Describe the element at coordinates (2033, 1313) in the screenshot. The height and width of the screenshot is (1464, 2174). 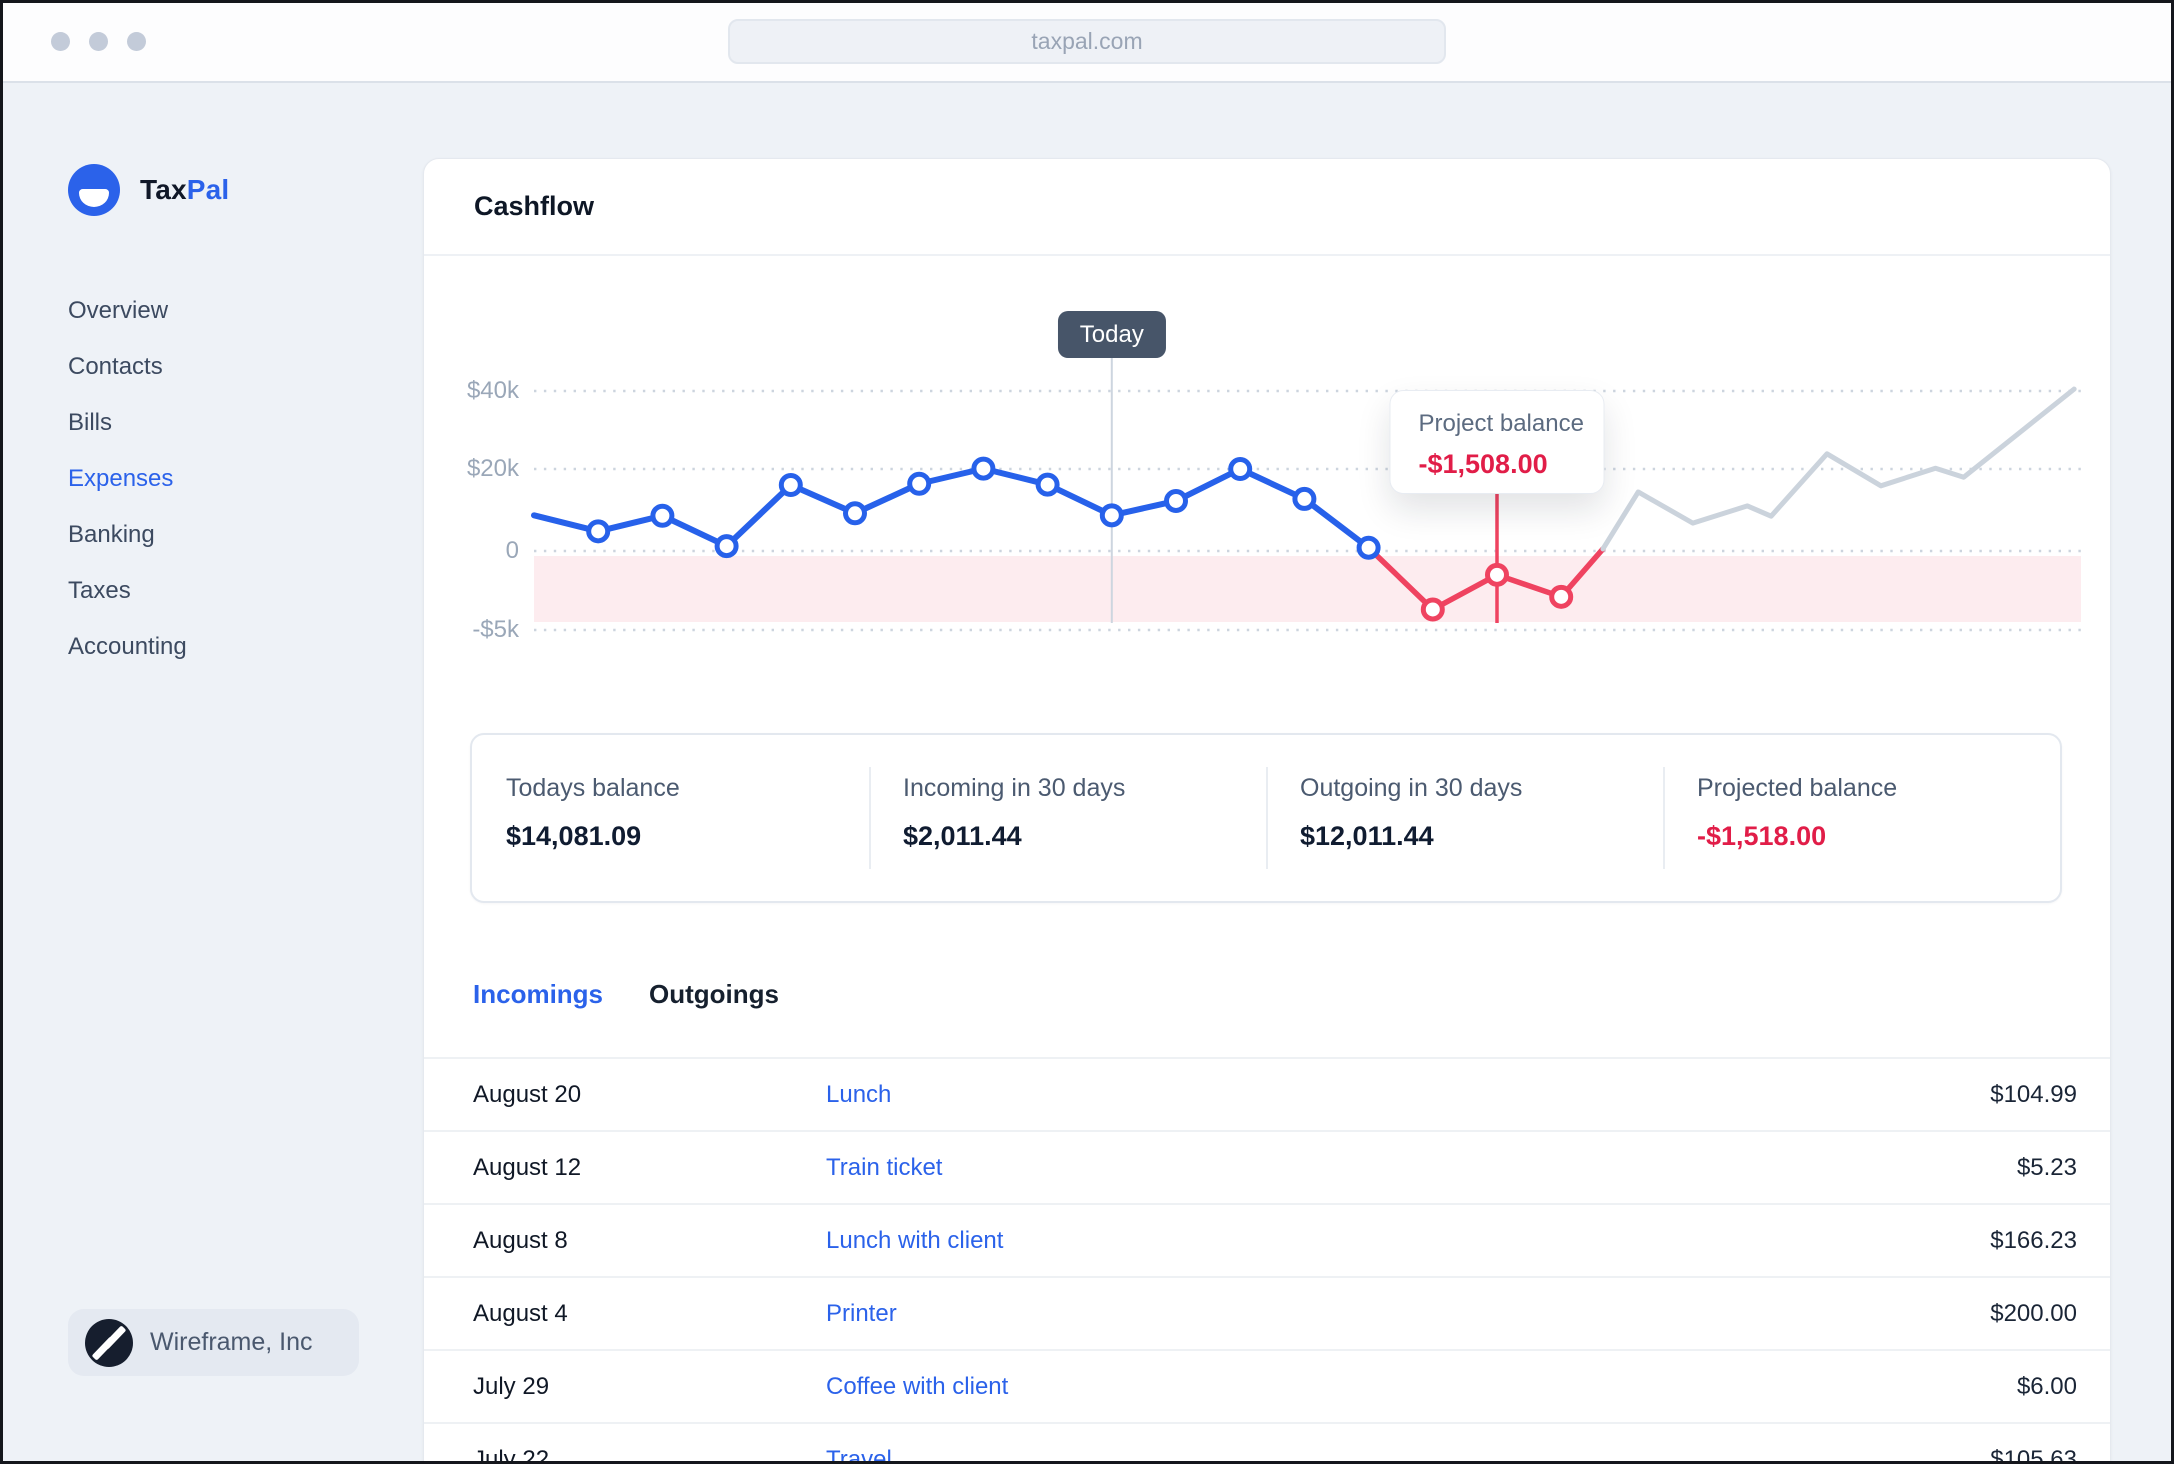
I see `transaction-amount: $200.00` at that location.